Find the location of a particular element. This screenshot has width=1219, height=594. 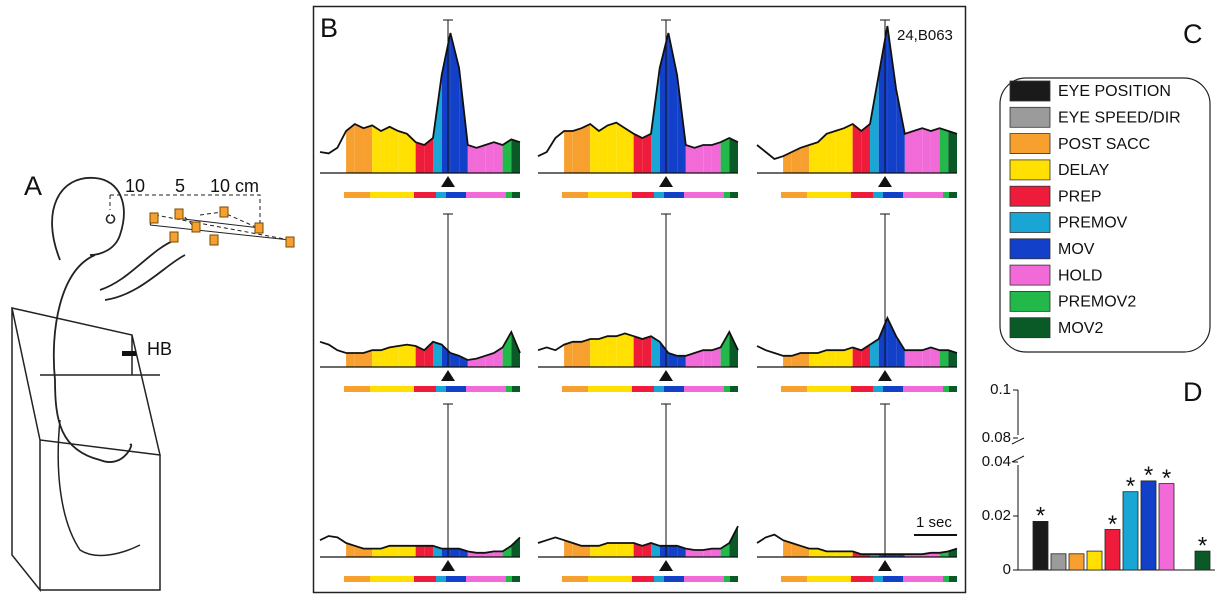

y-tick-label: 0.02 is located at coordinates (996, 515).